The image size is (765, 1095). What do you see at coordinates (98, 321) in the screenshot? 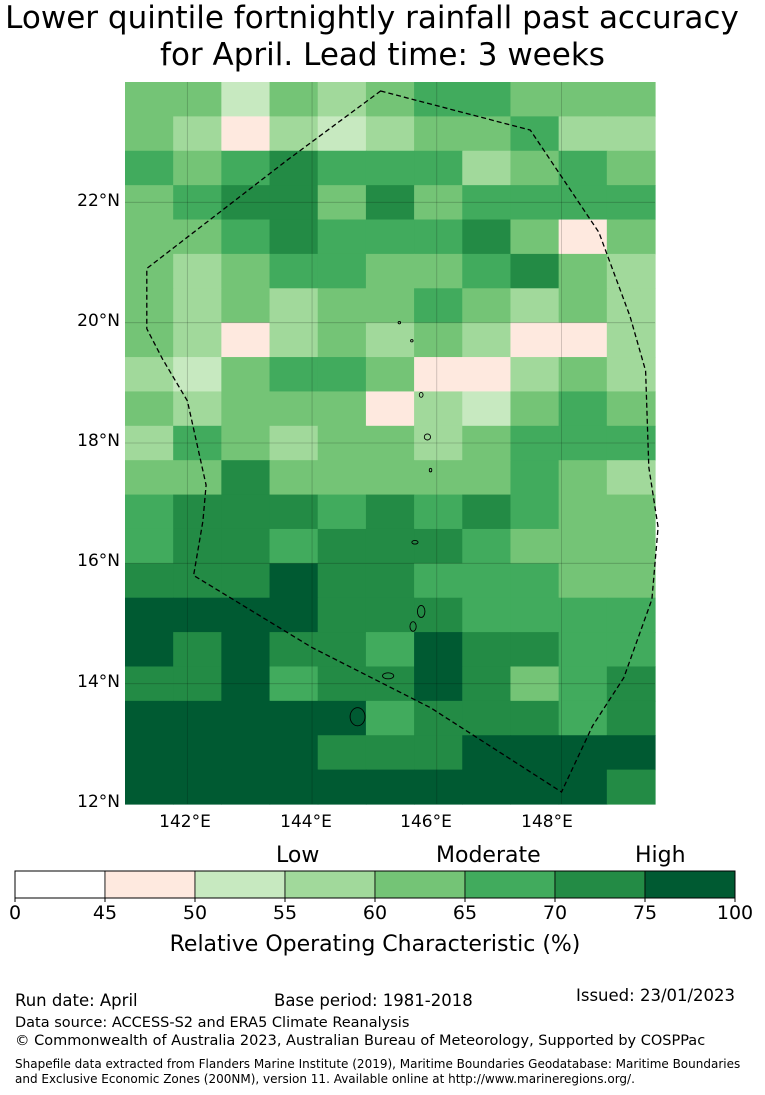
I see `lat-tick-label: 20°N` at bounding box center [98, 321].